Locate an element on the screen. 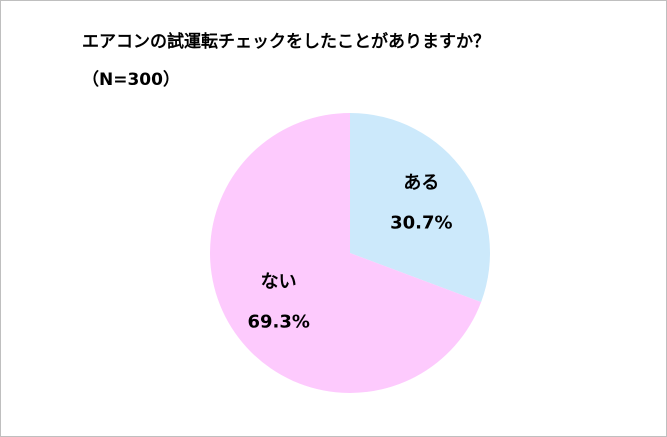 The height and width of the screenshot is (437, 667). chart-subtitle: （N=300） is located at coordinates (131, 79).